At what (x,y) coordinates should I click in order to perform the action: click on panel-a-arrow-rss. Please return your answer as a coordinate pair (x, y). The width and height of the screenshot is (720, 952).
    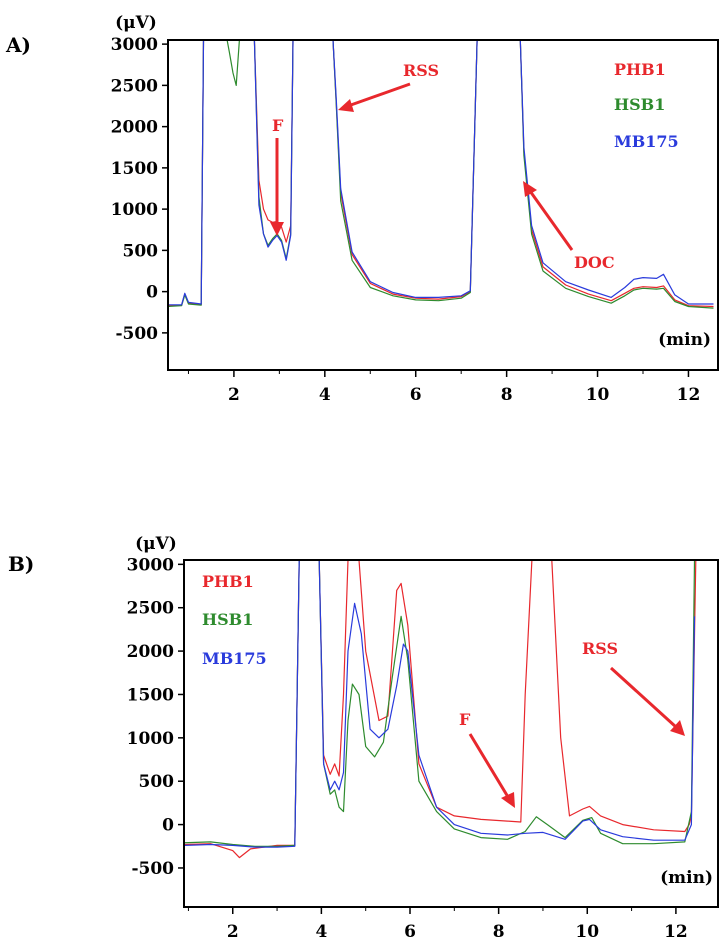
    Looking at the image, I should click on (379, 95).